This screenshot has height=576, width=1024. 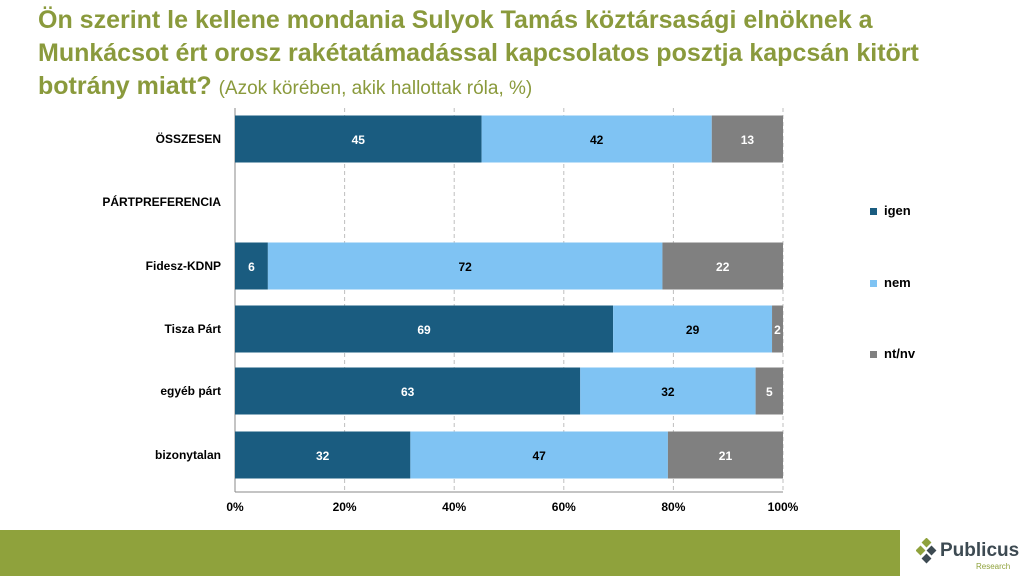 I want to click on data-label: 72, so click(x=465, y=267).